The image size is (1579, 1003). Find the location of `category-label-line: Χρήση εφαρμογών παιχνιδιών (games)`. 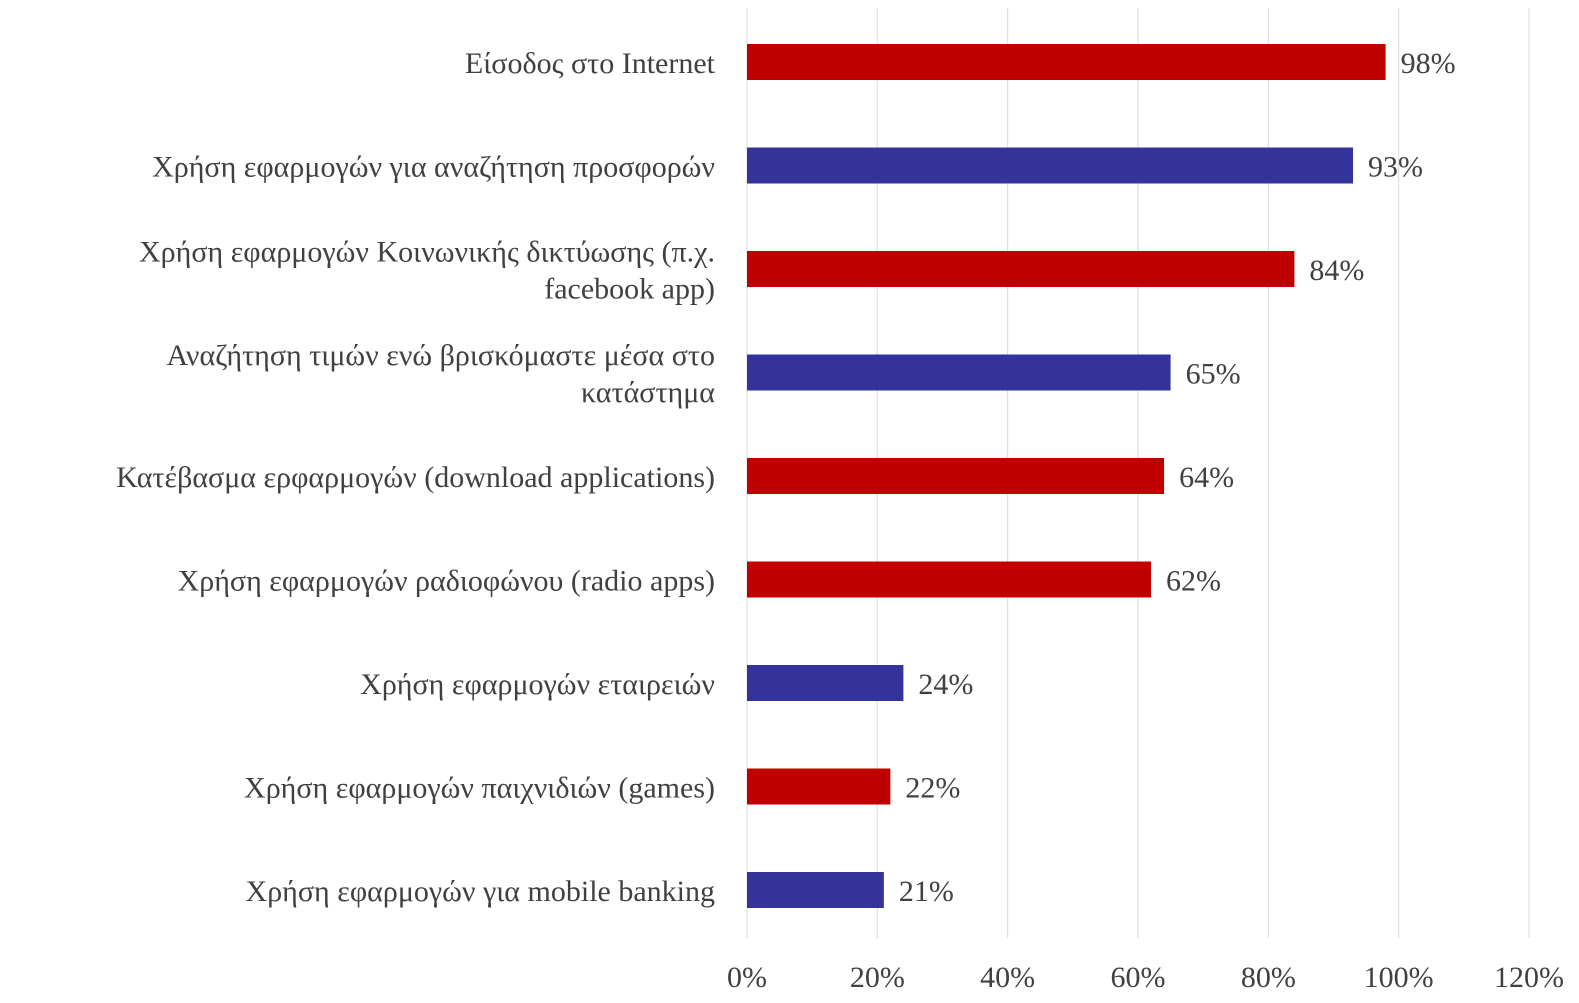

category-label-line: Χρήση εφαρμογών παιχνιδιών (games) is located at coordinates (479, 788).